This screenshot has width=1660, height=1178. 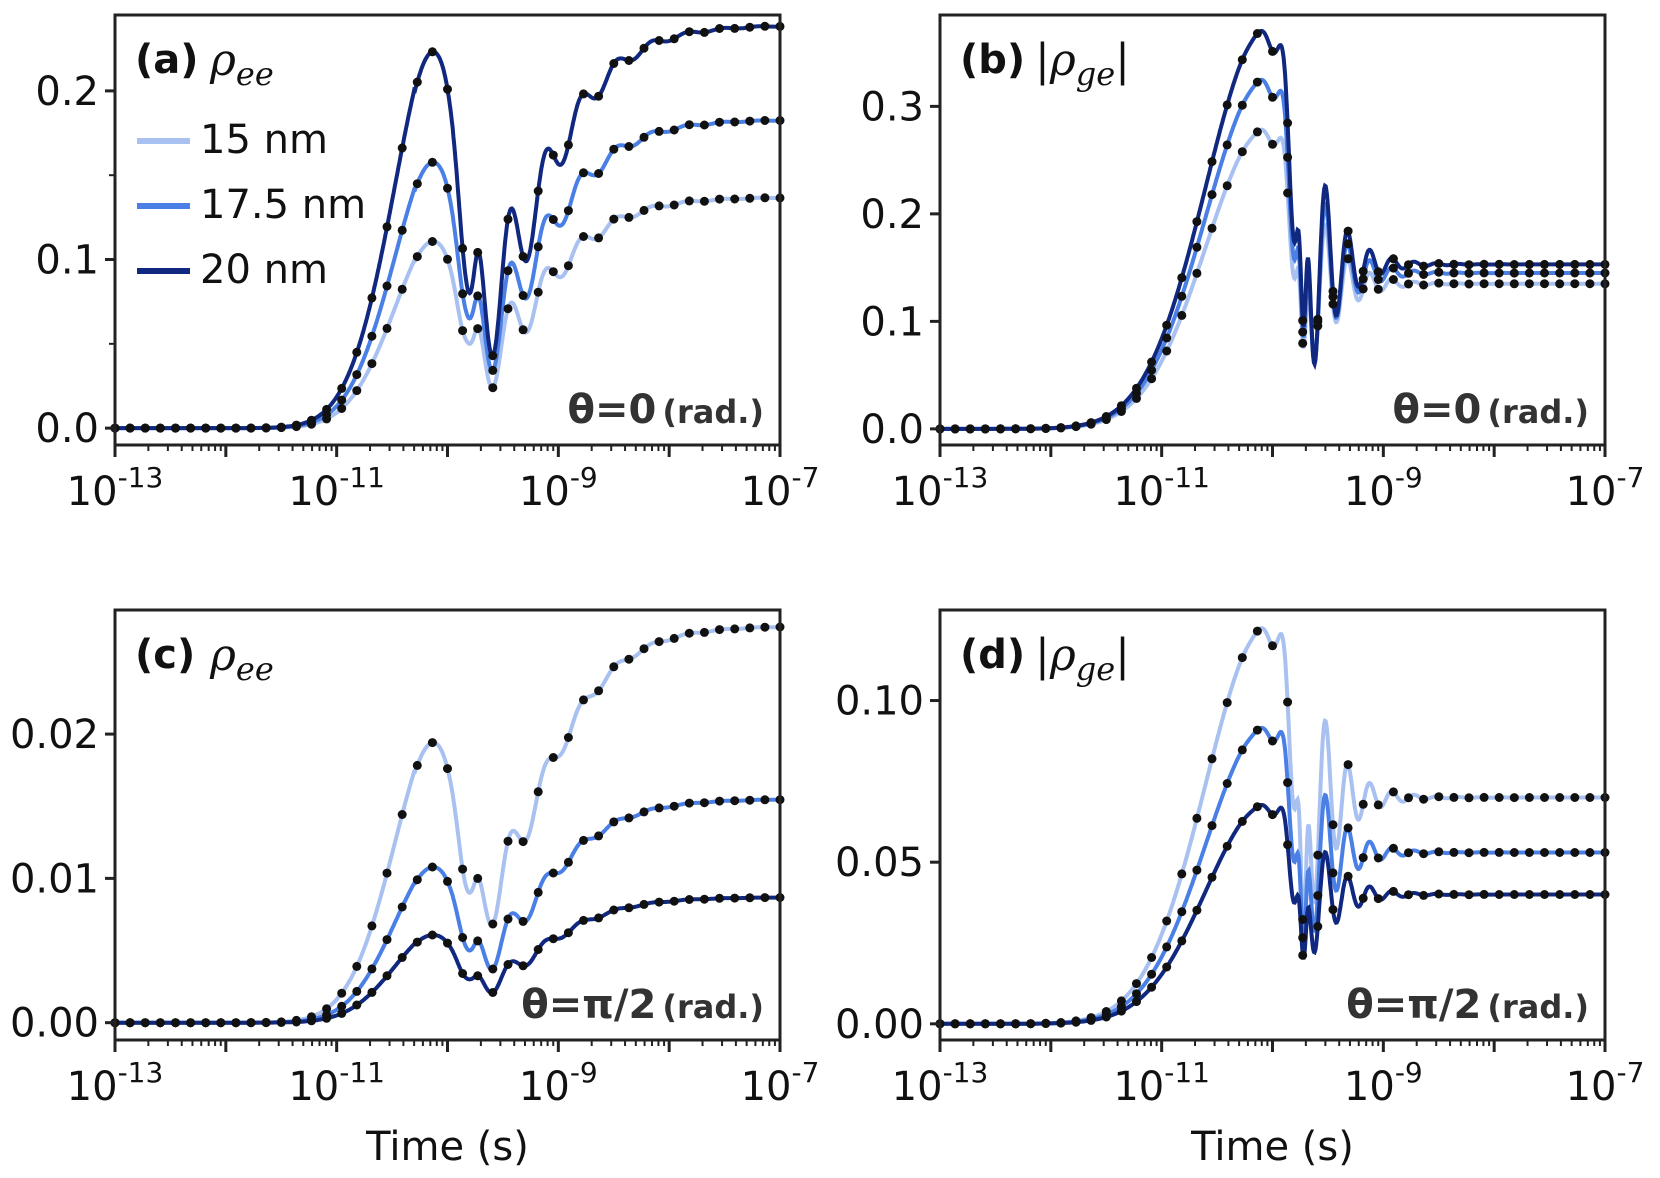 I want to click on y-tick-label: 0.2, so click(x=67, y=92).